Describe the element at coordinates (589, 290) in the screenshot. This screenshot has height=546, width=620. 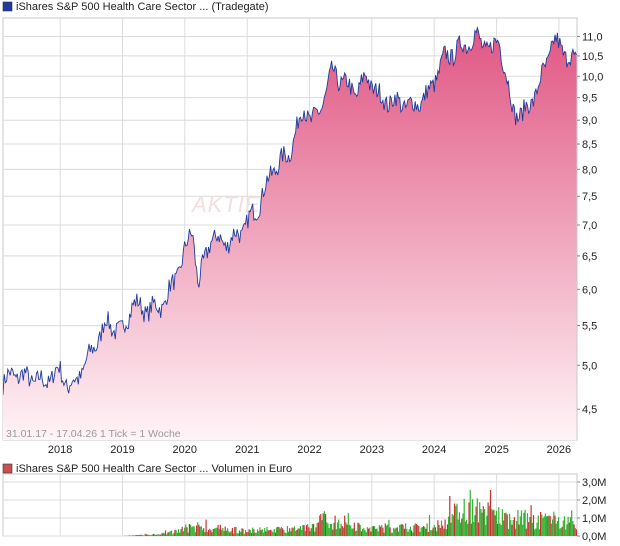
I see `y-tick-label: 6,0` at that location.